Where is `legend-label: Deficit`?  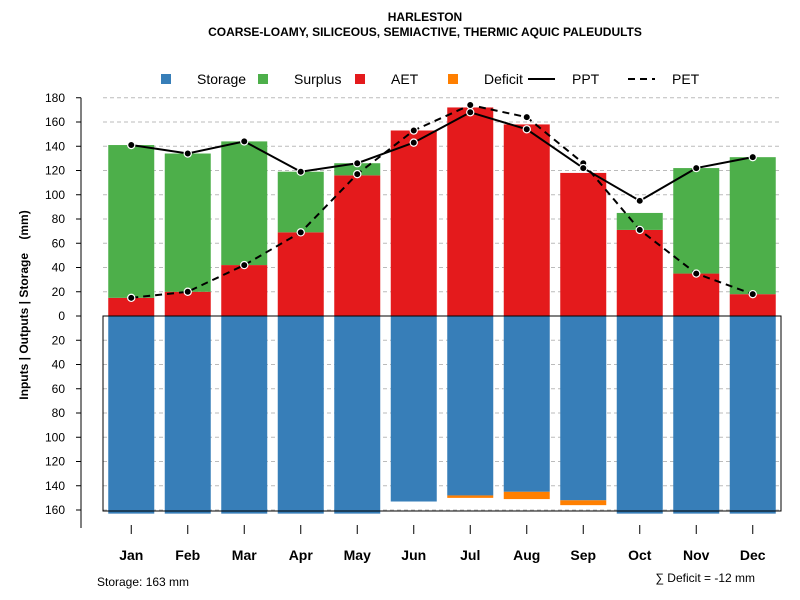 legend-label: Deficit is located at coordinates (503, 79).